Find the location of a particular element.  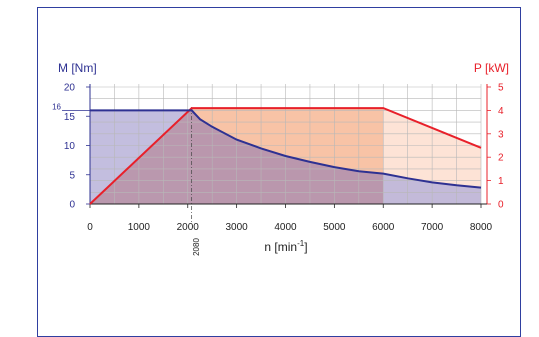

x-tick-label: 7000 is located at coordinates (432, 227).